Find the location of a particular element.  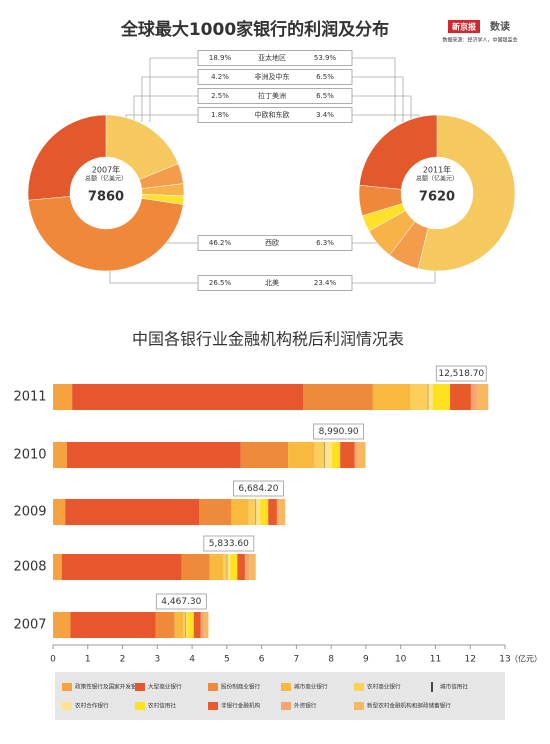

logo-box is located at coordinates (464, 26).